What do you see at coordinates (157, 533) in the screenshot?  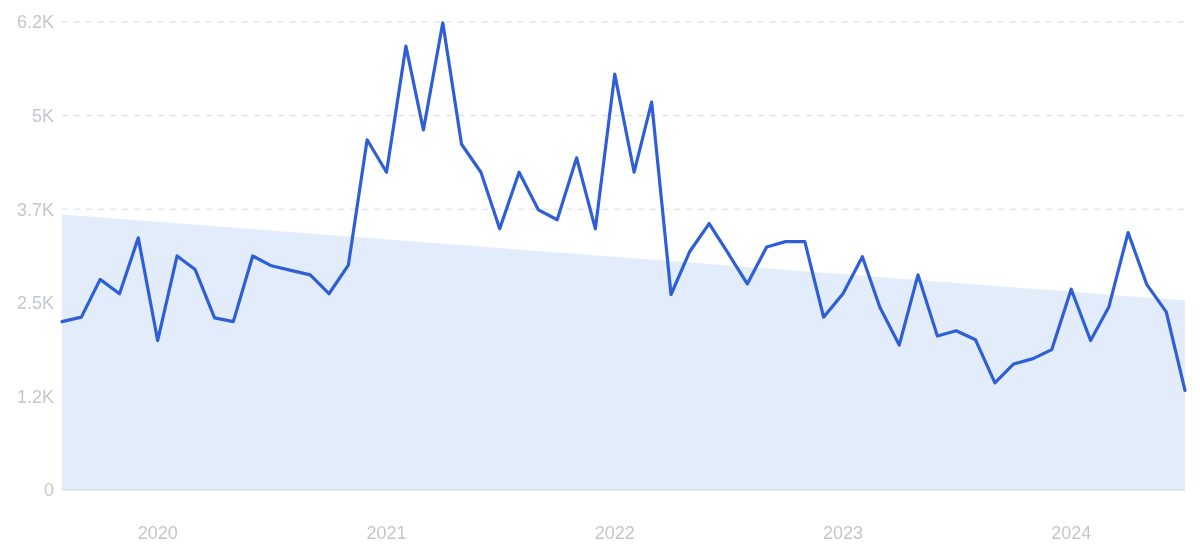 I see `x-tick-label: 2020` at bounding box center [157, 533].